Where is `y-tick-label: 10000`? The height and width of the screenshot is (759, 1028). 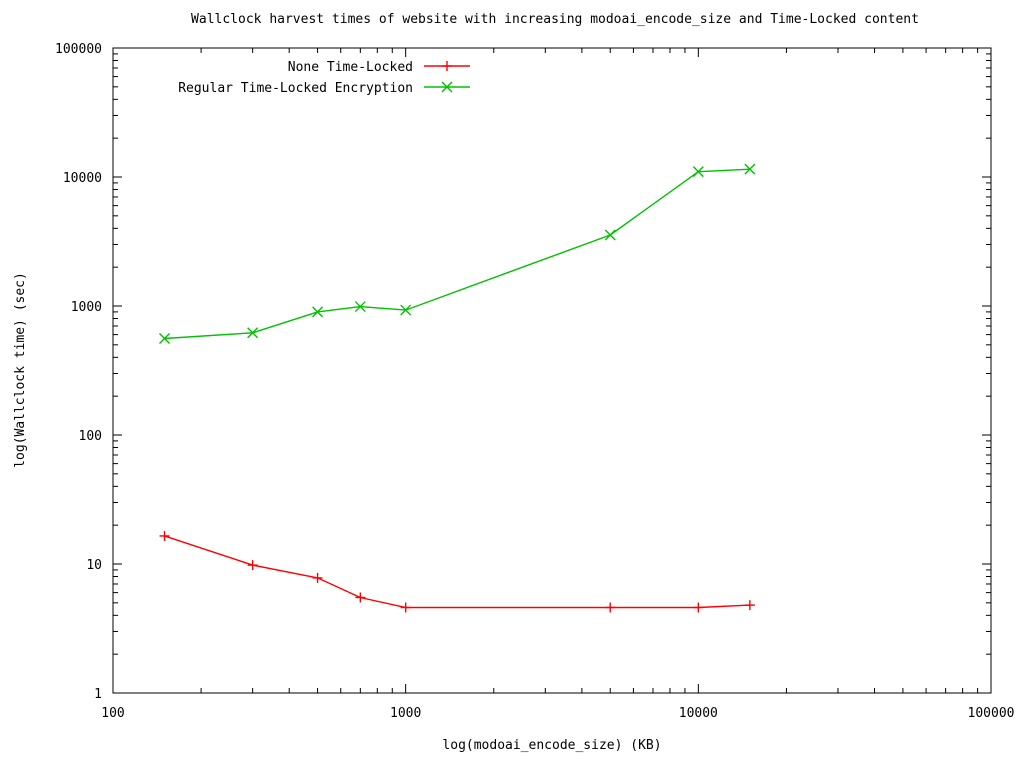 y-tick-label: 10000 is located at coordinates (82, 178).